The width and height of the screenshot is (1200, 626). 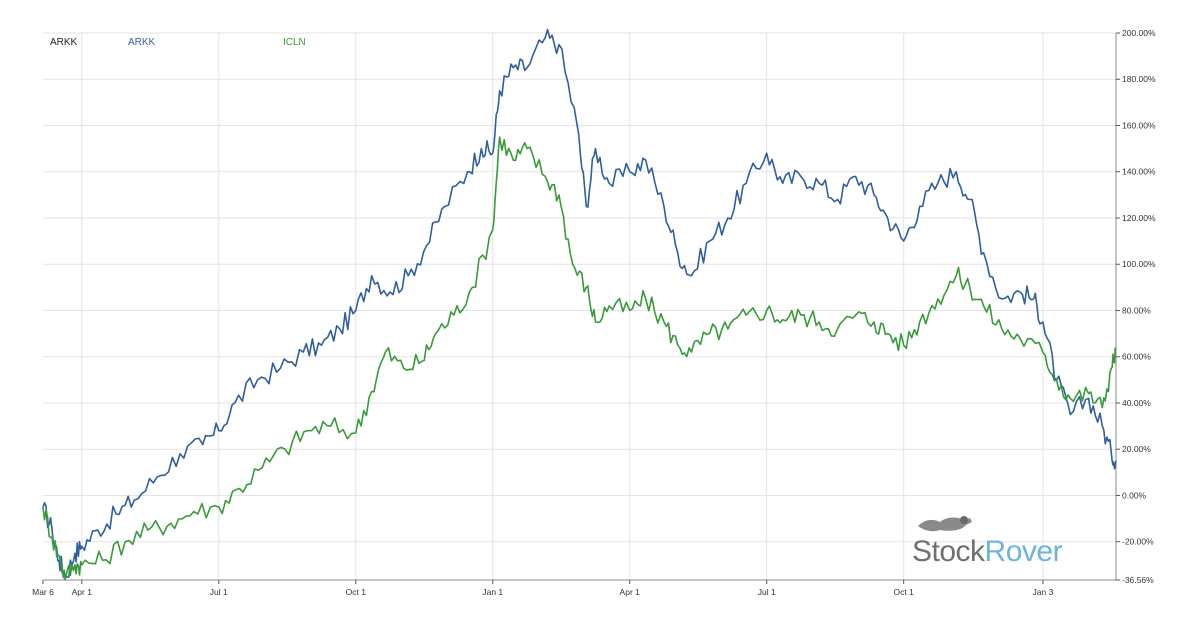 I want to click on legend-arkk-black: ARKK, so click(x=64, y=42).